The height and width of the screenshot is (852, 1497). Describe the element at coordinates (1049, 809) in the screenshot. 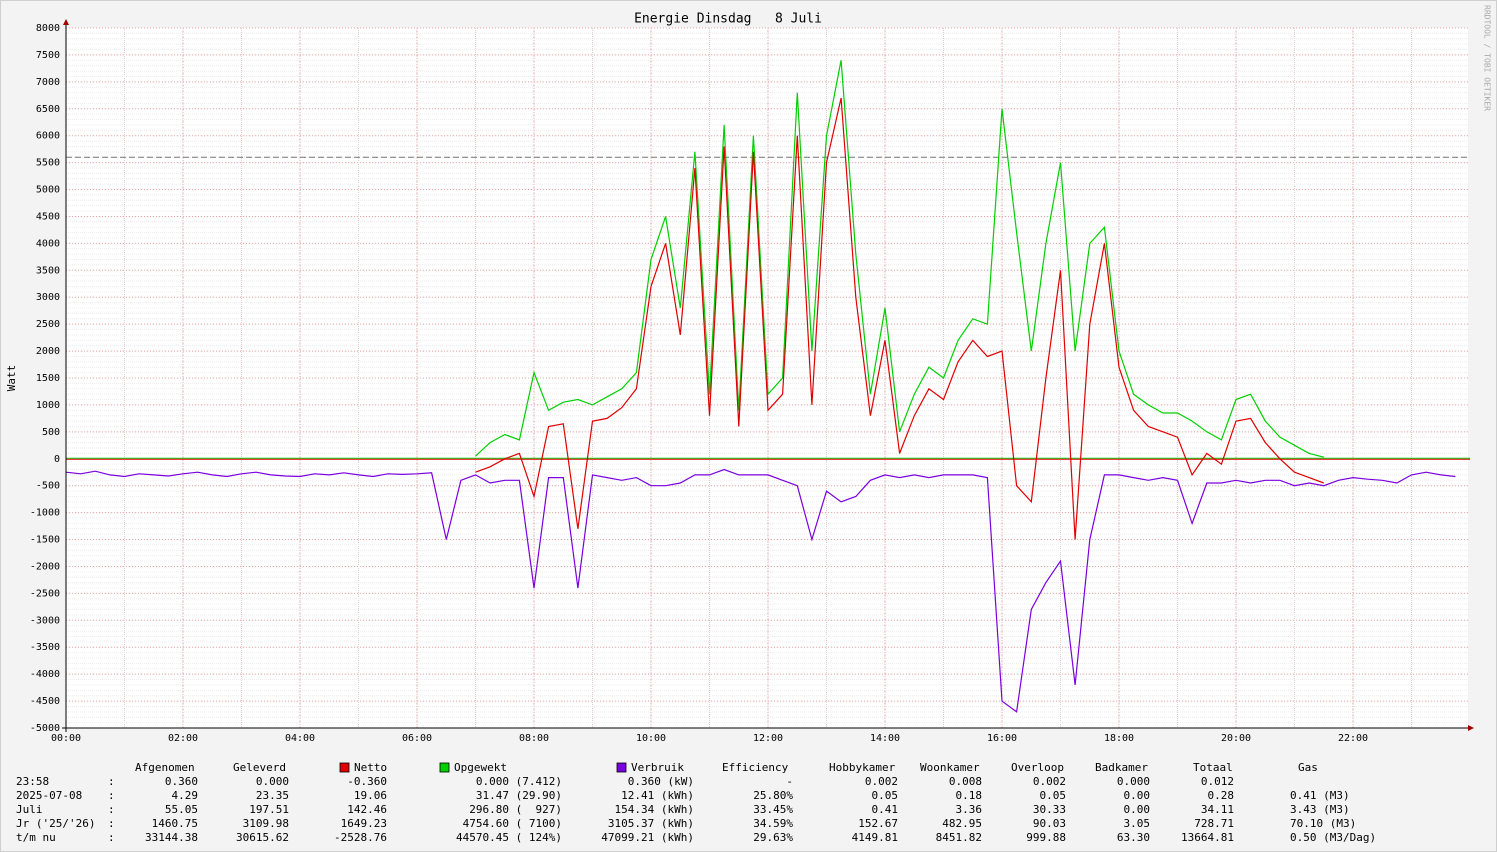

I see `table-cell: 30.33` at that location.